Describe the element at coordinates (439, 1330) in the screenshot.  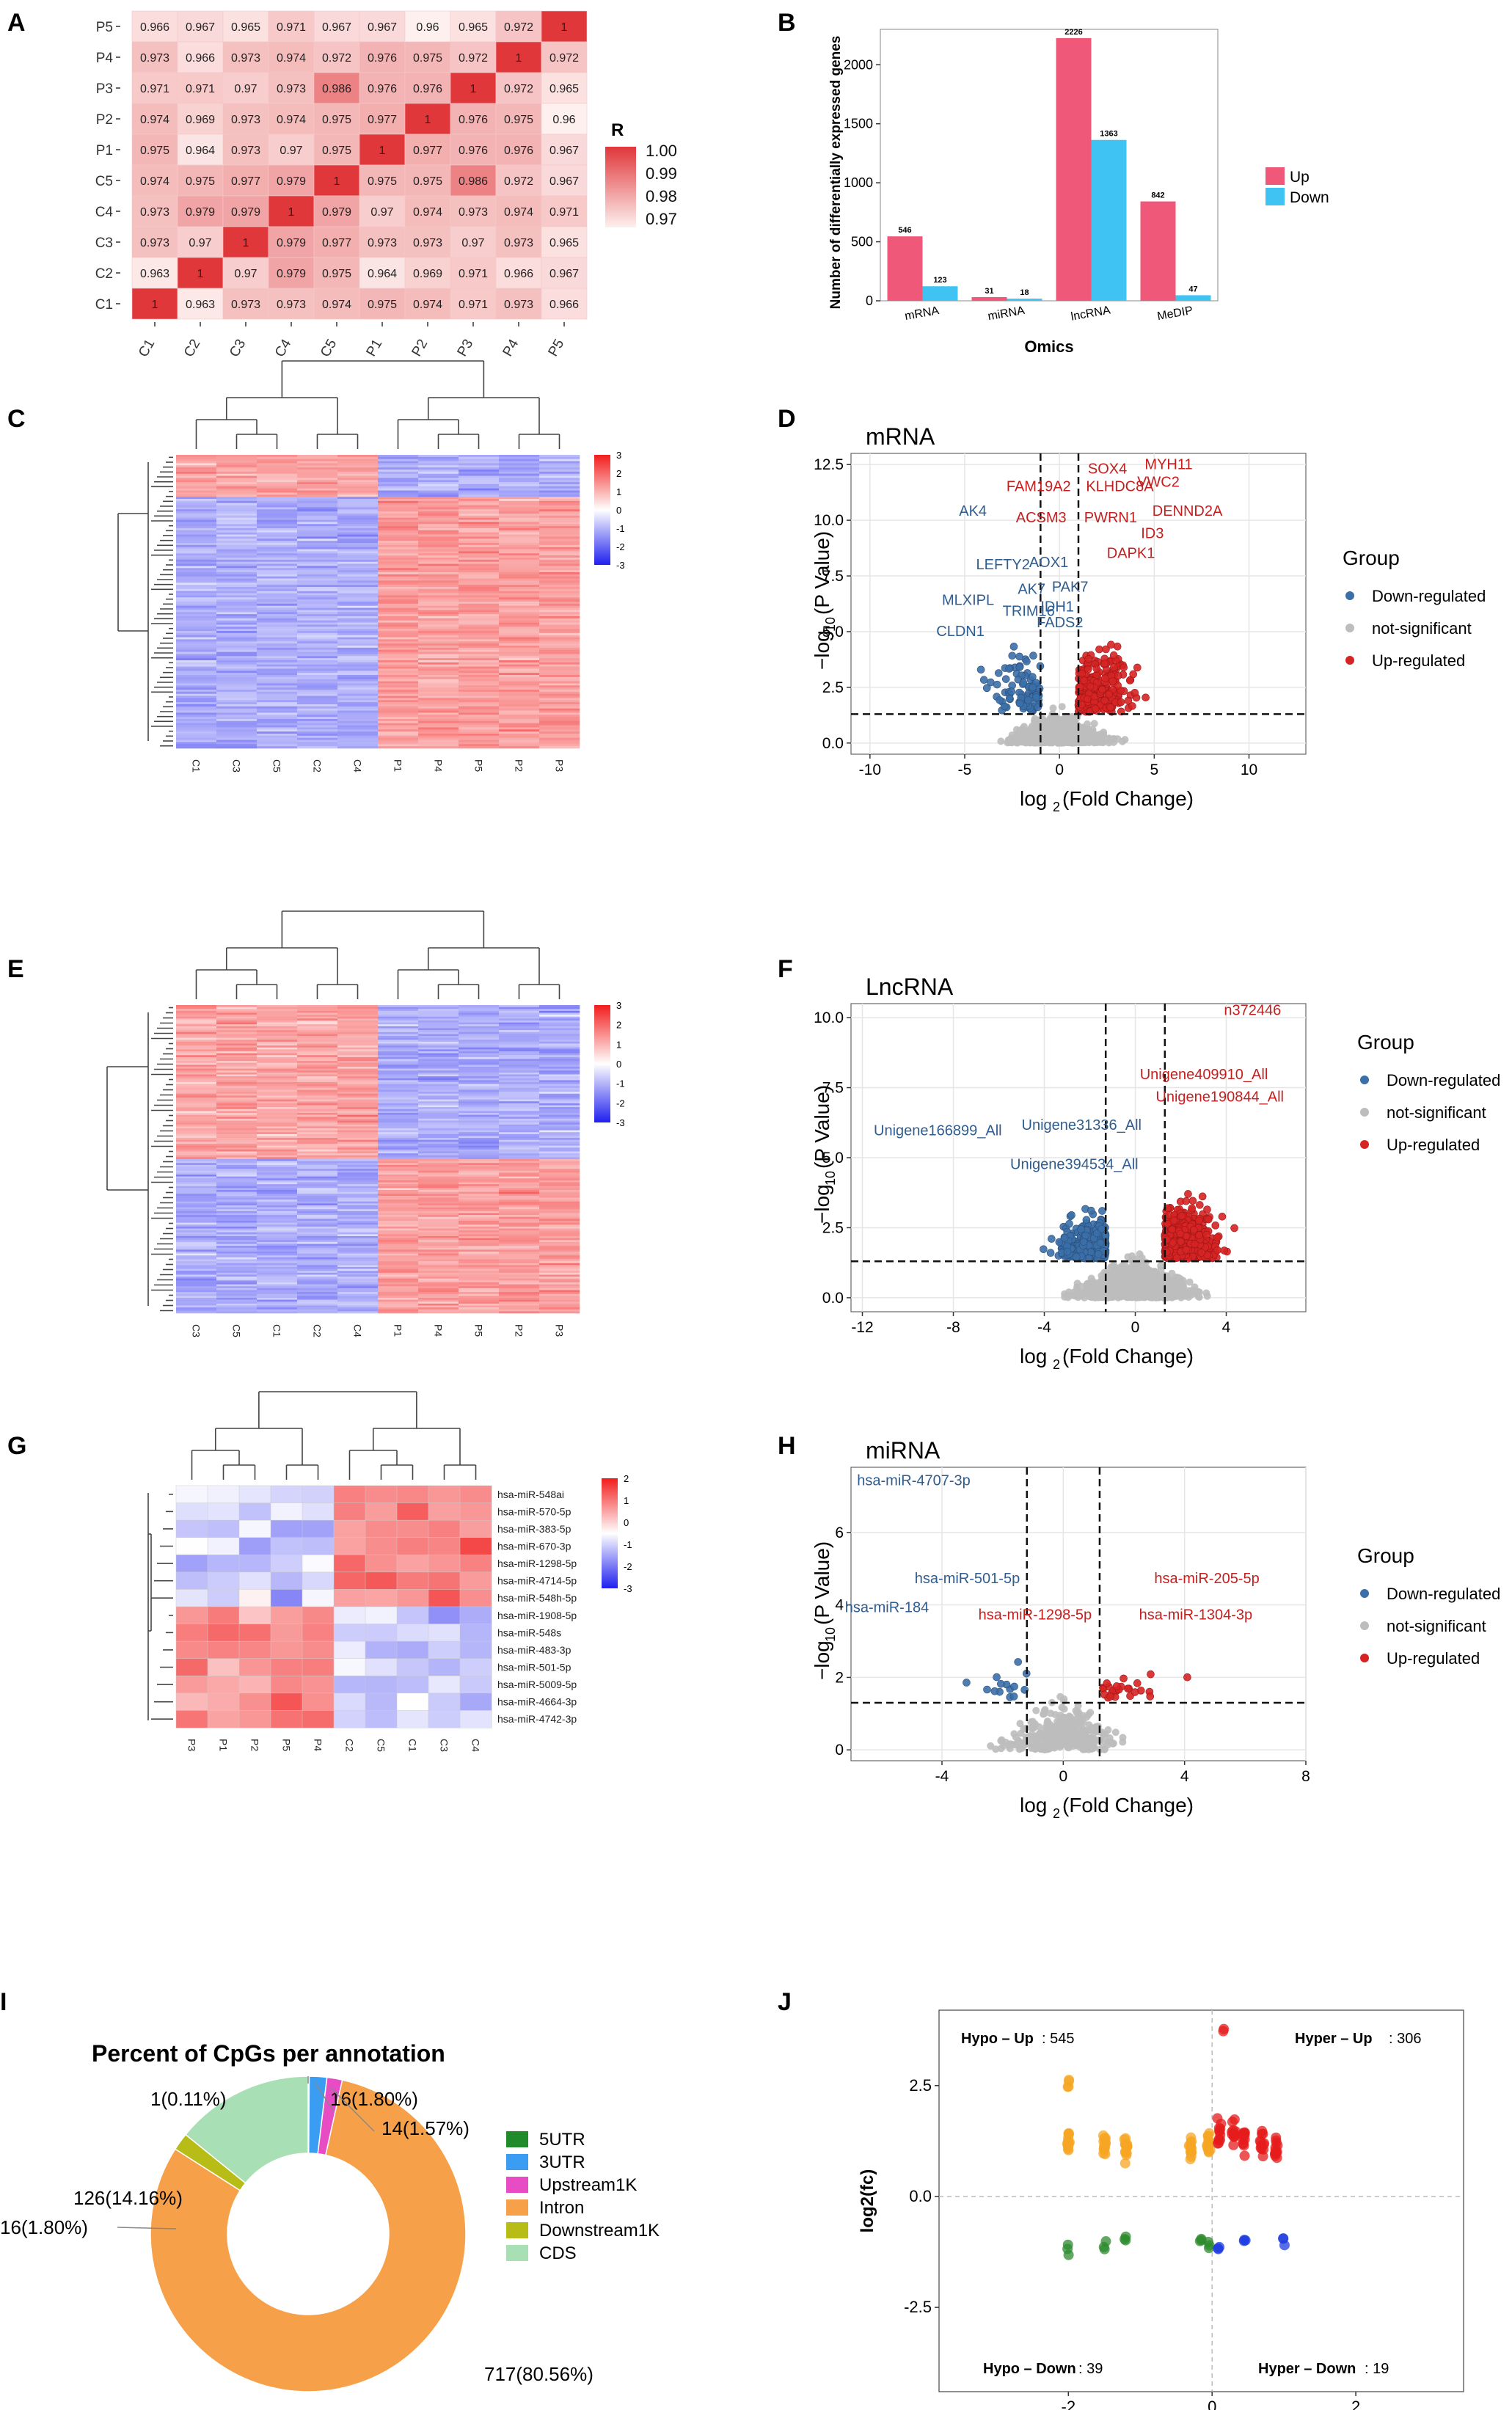
I see `col-label: P4` at that location.